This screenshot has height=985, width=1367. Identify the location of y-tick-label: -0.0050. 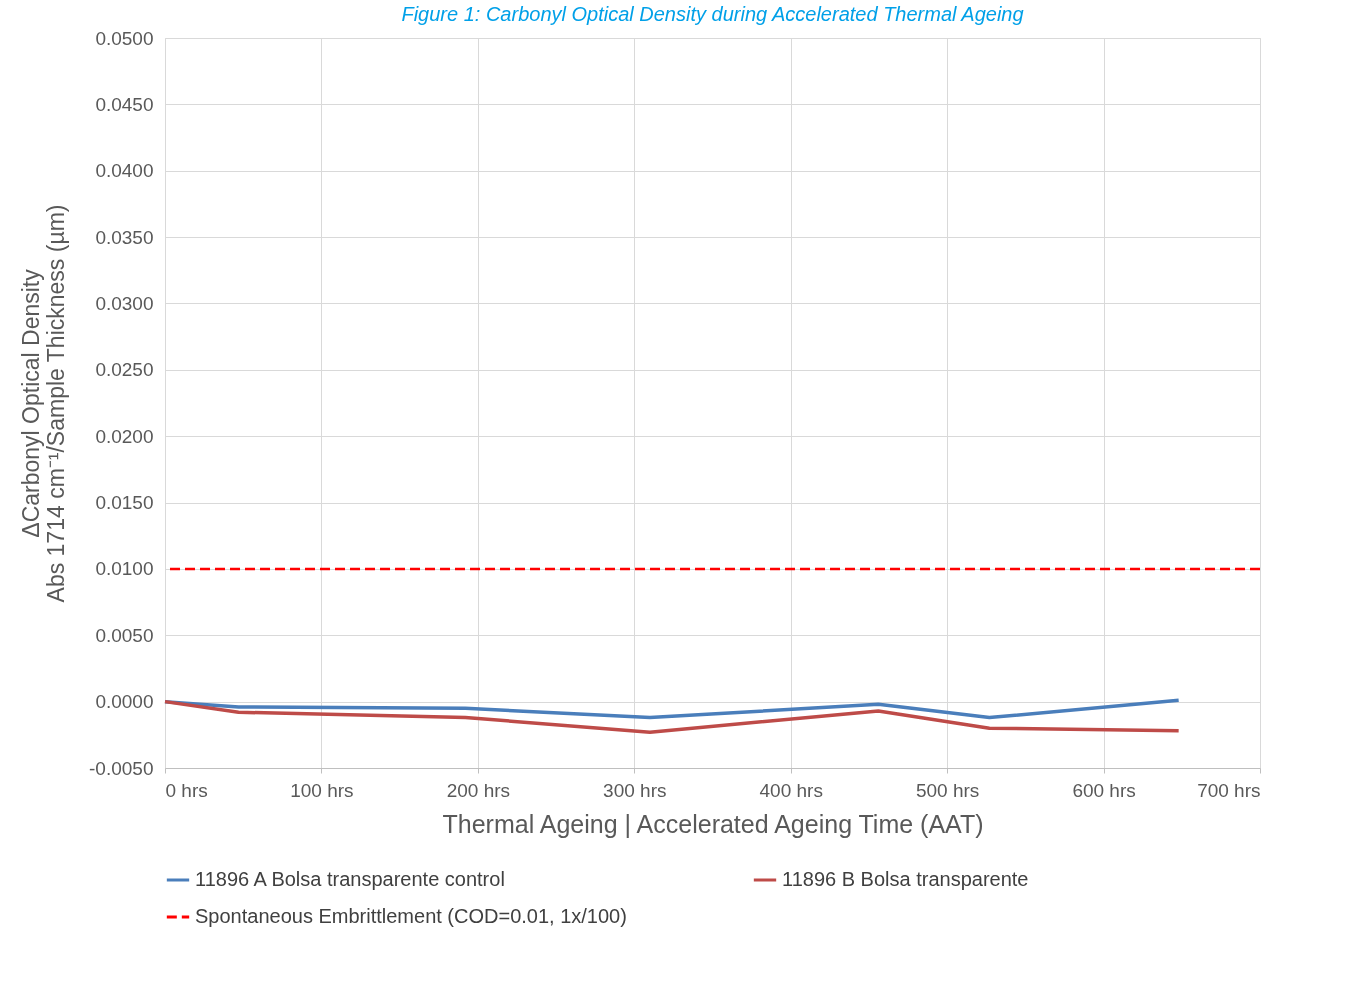
(121, 768).